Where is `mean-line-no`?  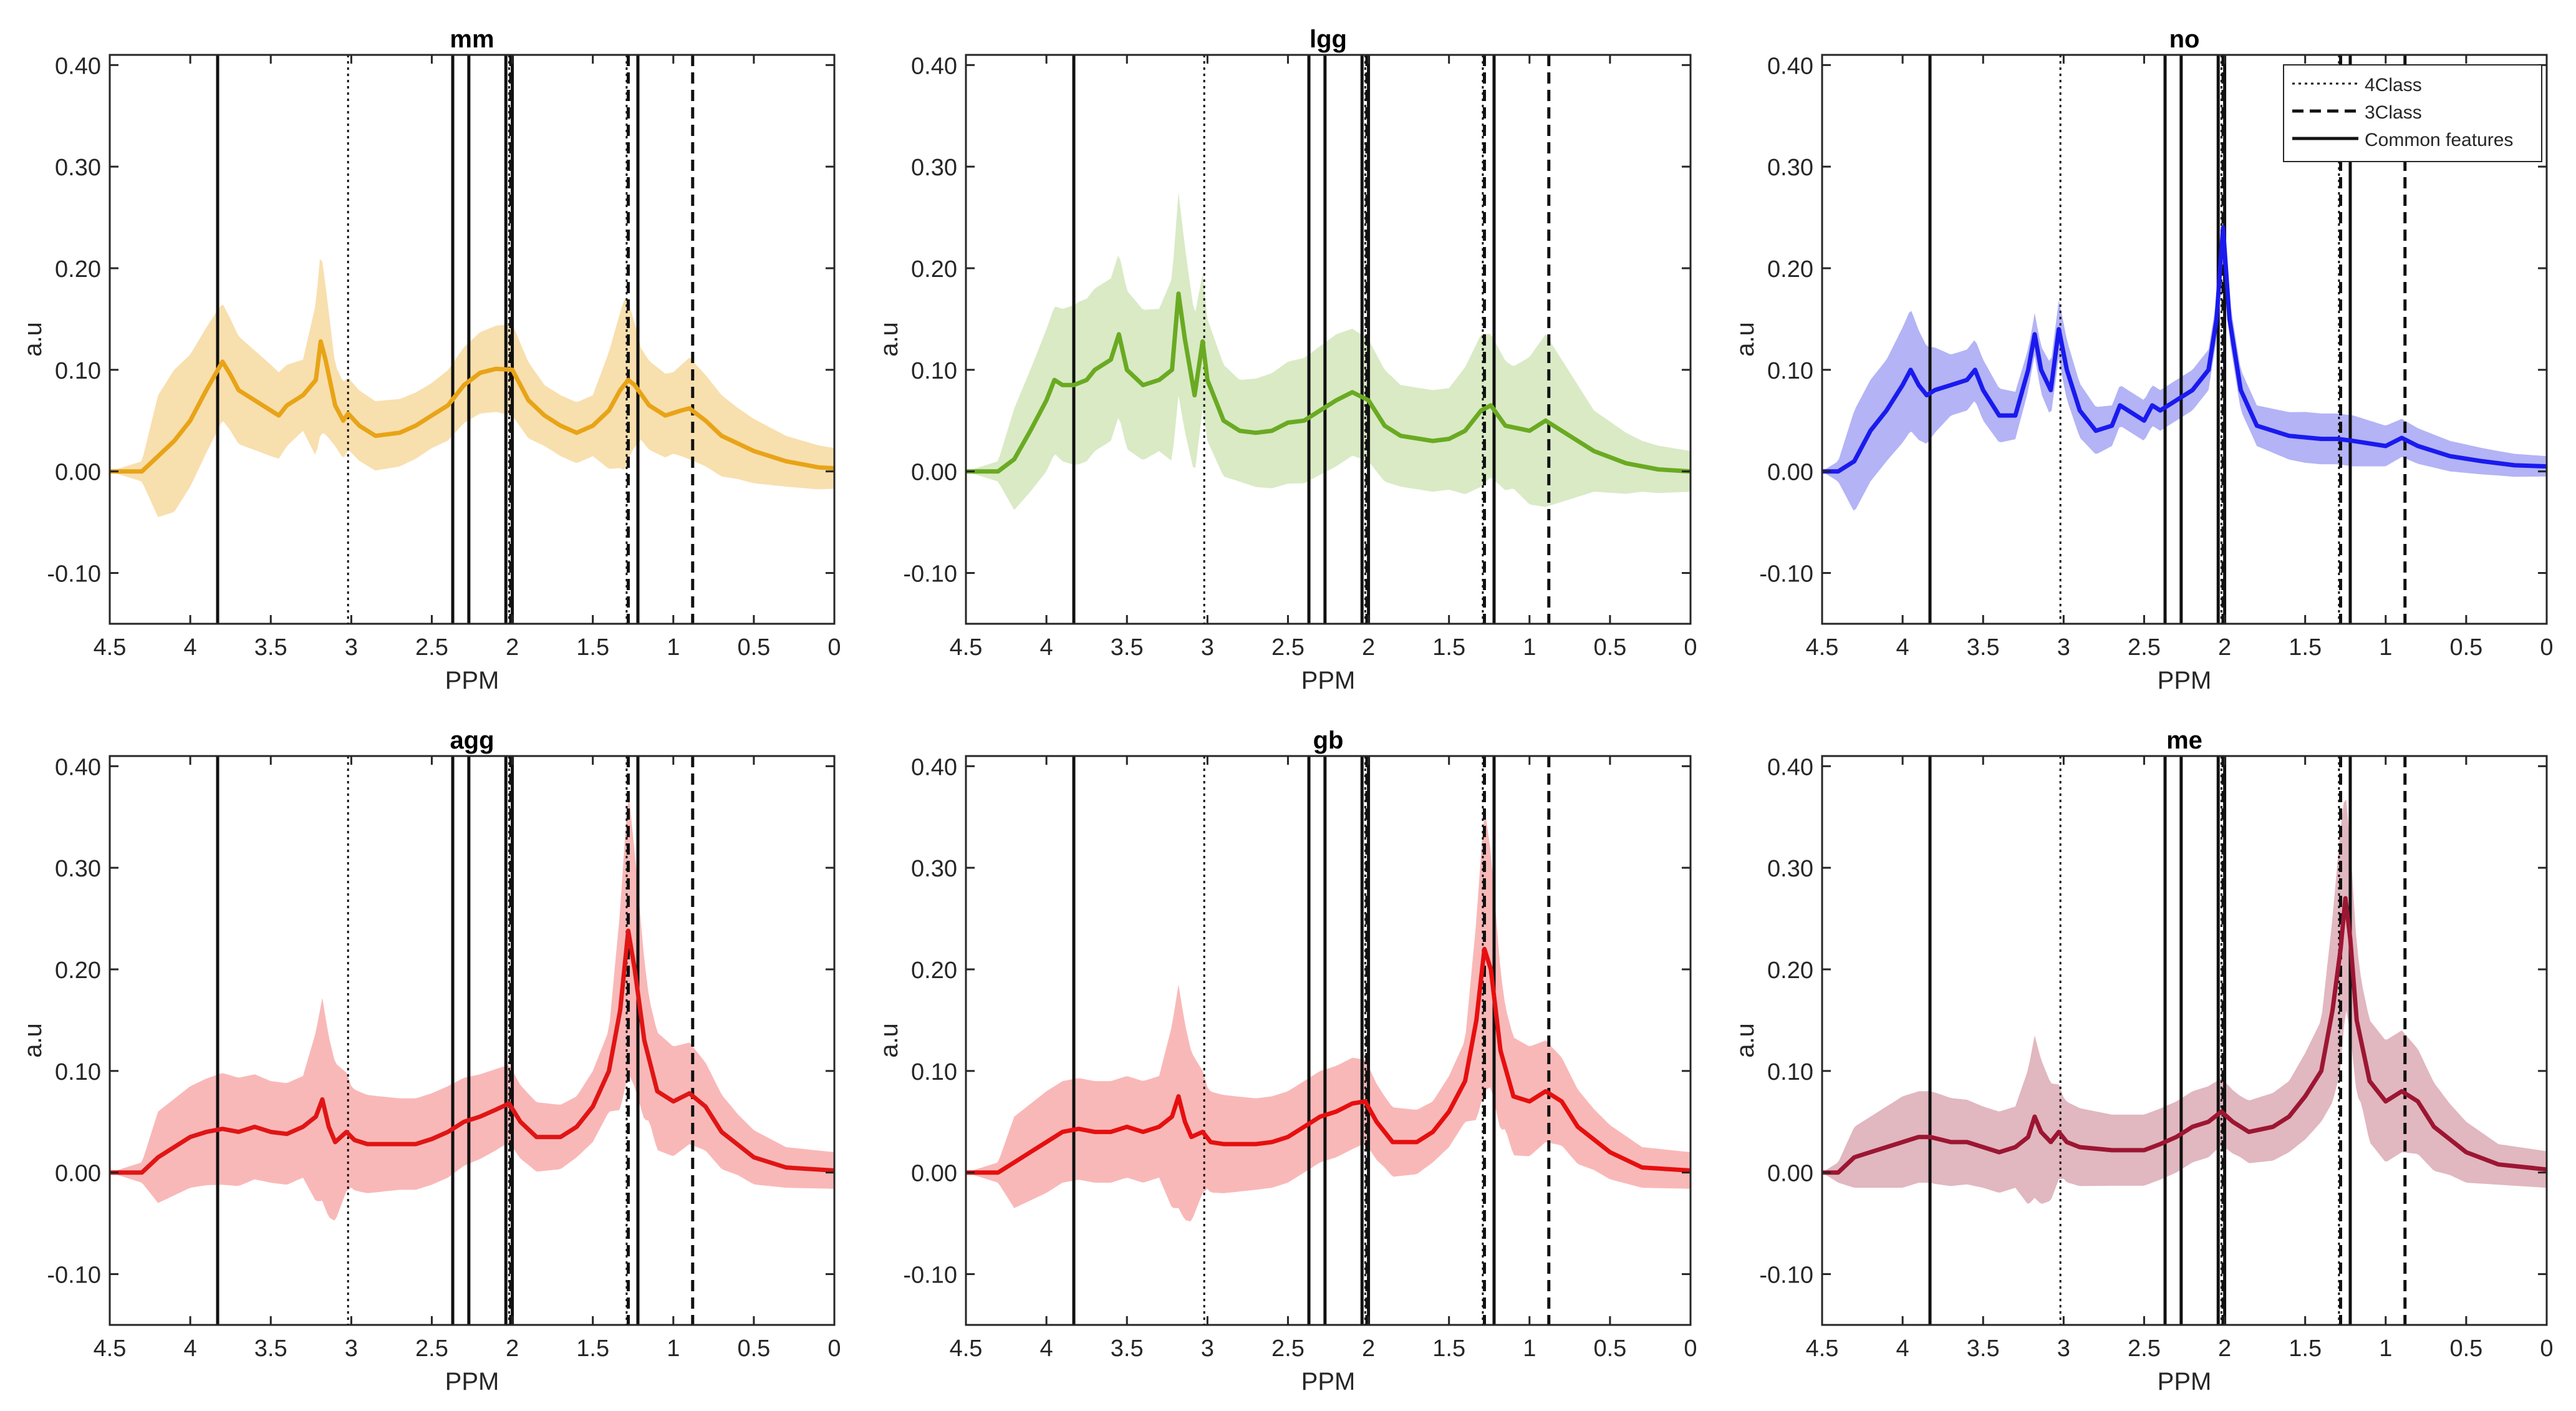 mean-line-no is located at coordinates (2184, 349).